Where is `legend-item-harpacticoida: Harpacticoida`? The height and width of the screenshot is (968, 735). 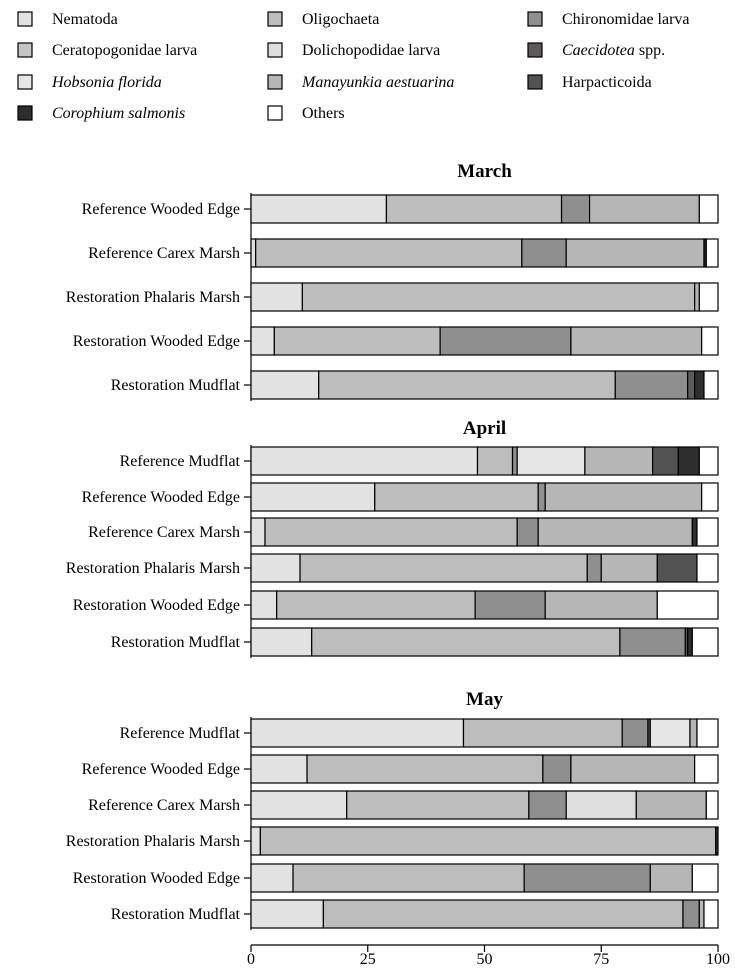
legend-item-harpacticoida: Harpacticoida is located at coordinates (589, 82).